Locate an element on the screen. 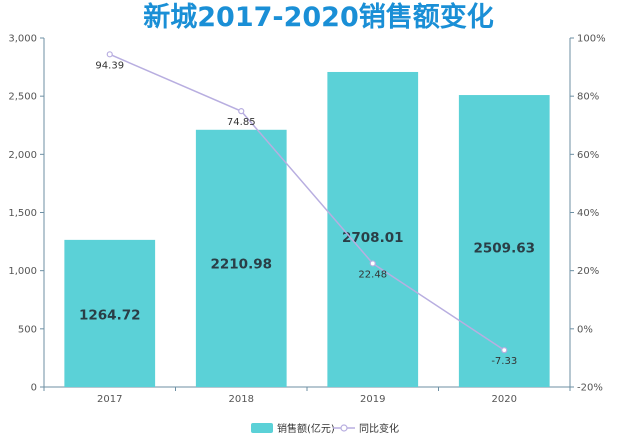 This screenshot has width=637, height=442. legend-bar-label: 销售额(亿元) is located at coordinates (306, 428).